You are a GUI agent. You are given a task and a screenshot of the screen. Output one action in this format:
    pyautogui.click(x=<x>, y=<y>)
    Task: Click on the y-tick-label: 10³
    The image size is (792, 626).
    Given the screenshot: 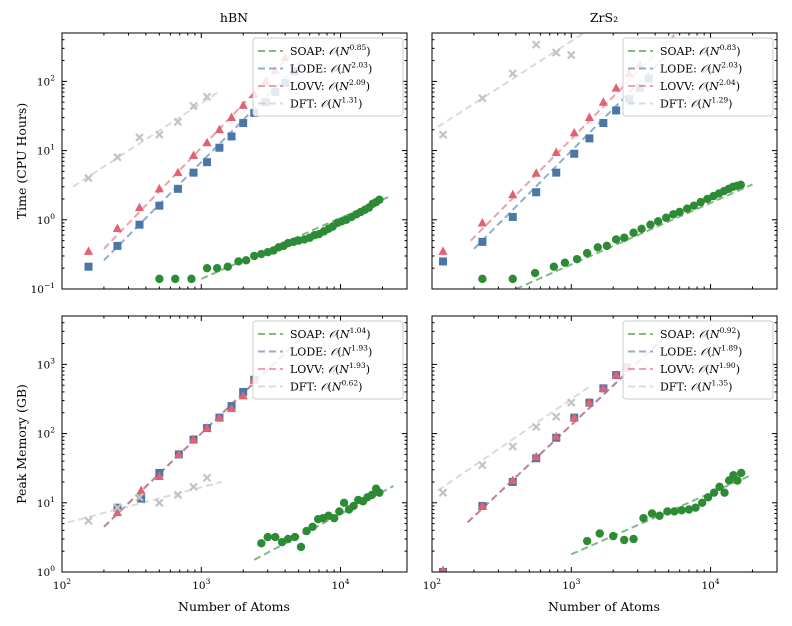 What is the action you would take?
    pyautogui.click(x=46, y=363)
    